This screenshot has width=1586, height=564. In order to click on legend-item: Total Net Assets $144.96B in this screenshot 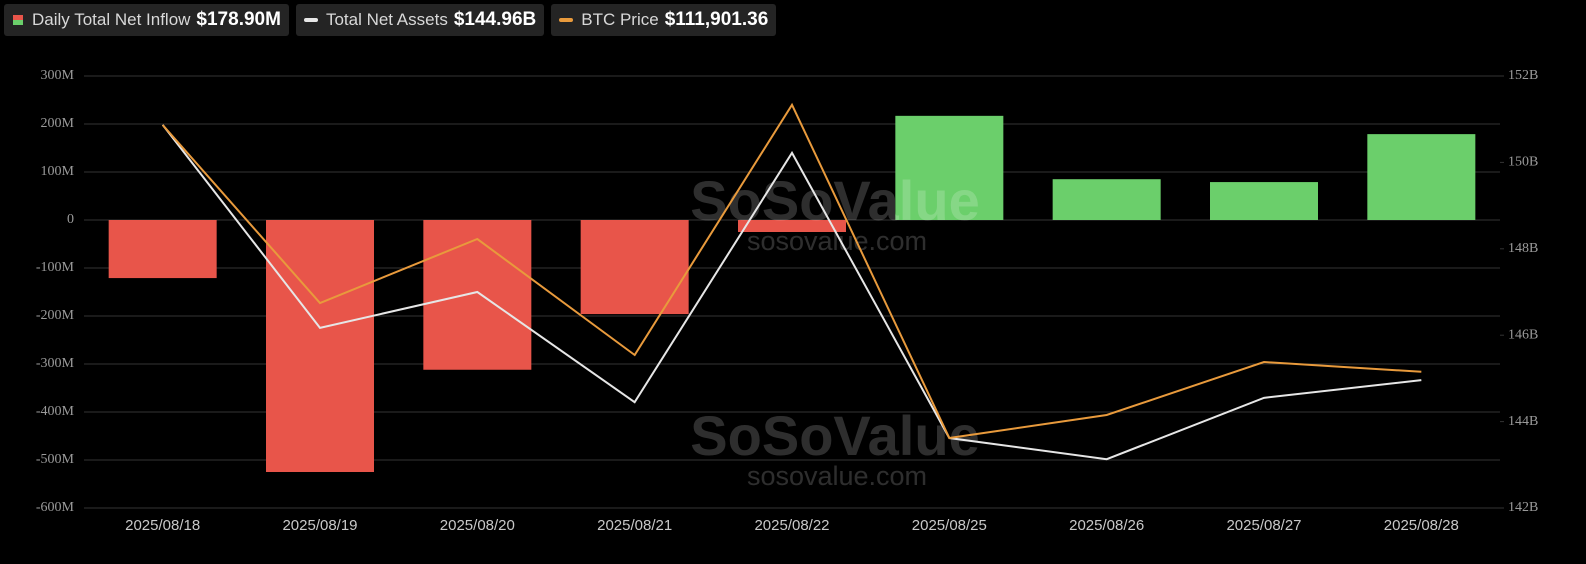, I will do `click(420, 20)`.